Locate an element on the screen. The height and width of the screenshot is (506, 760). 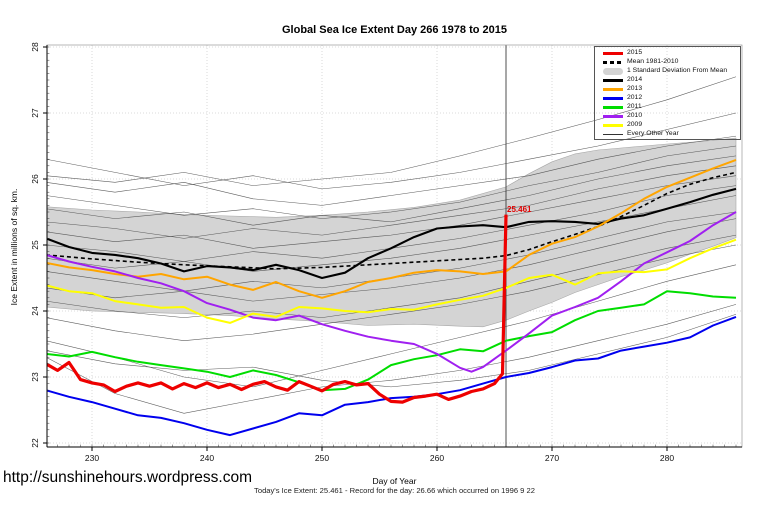
y-tick-label: 25 is located at coordinates (35, 245).